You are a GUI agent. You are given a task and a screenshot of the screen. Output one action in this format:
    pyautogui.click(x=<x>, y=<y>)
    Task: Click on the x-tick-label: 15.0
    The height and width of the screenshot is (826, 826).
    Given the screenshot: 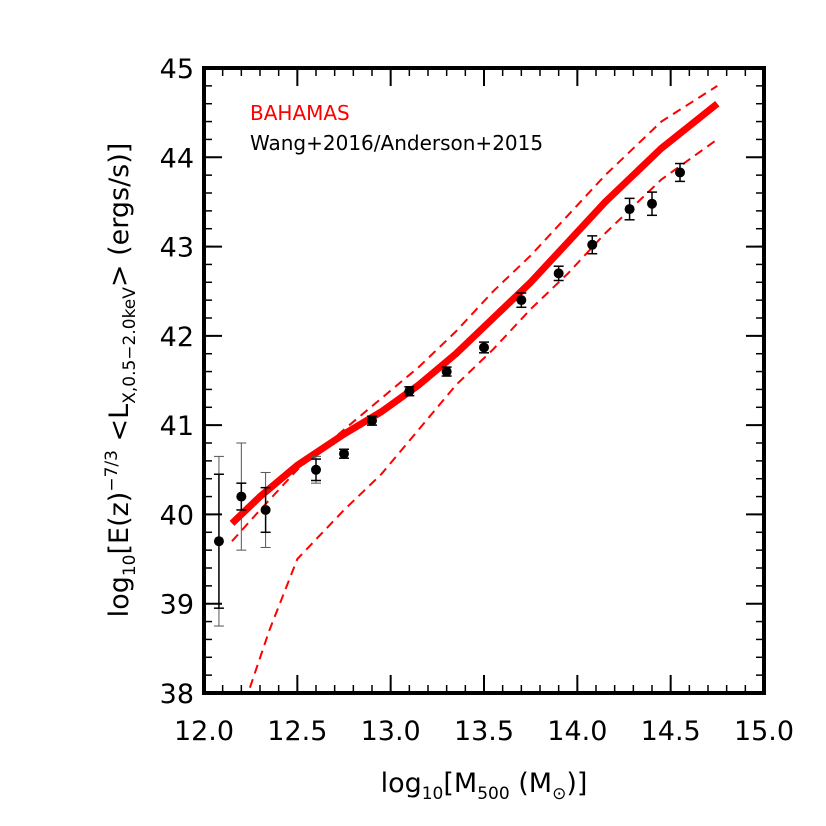 What is the action you would take?
    pyautogui.click(x=764, y=731)
    